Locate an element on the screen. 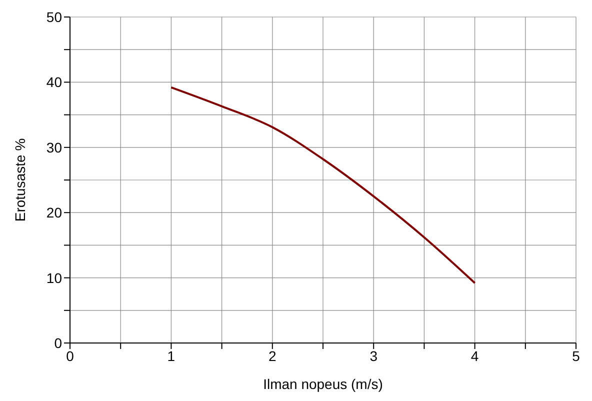 This screenshot has height=401, width=592. x-tick-label: 4 is located at coordinates (474, 356).